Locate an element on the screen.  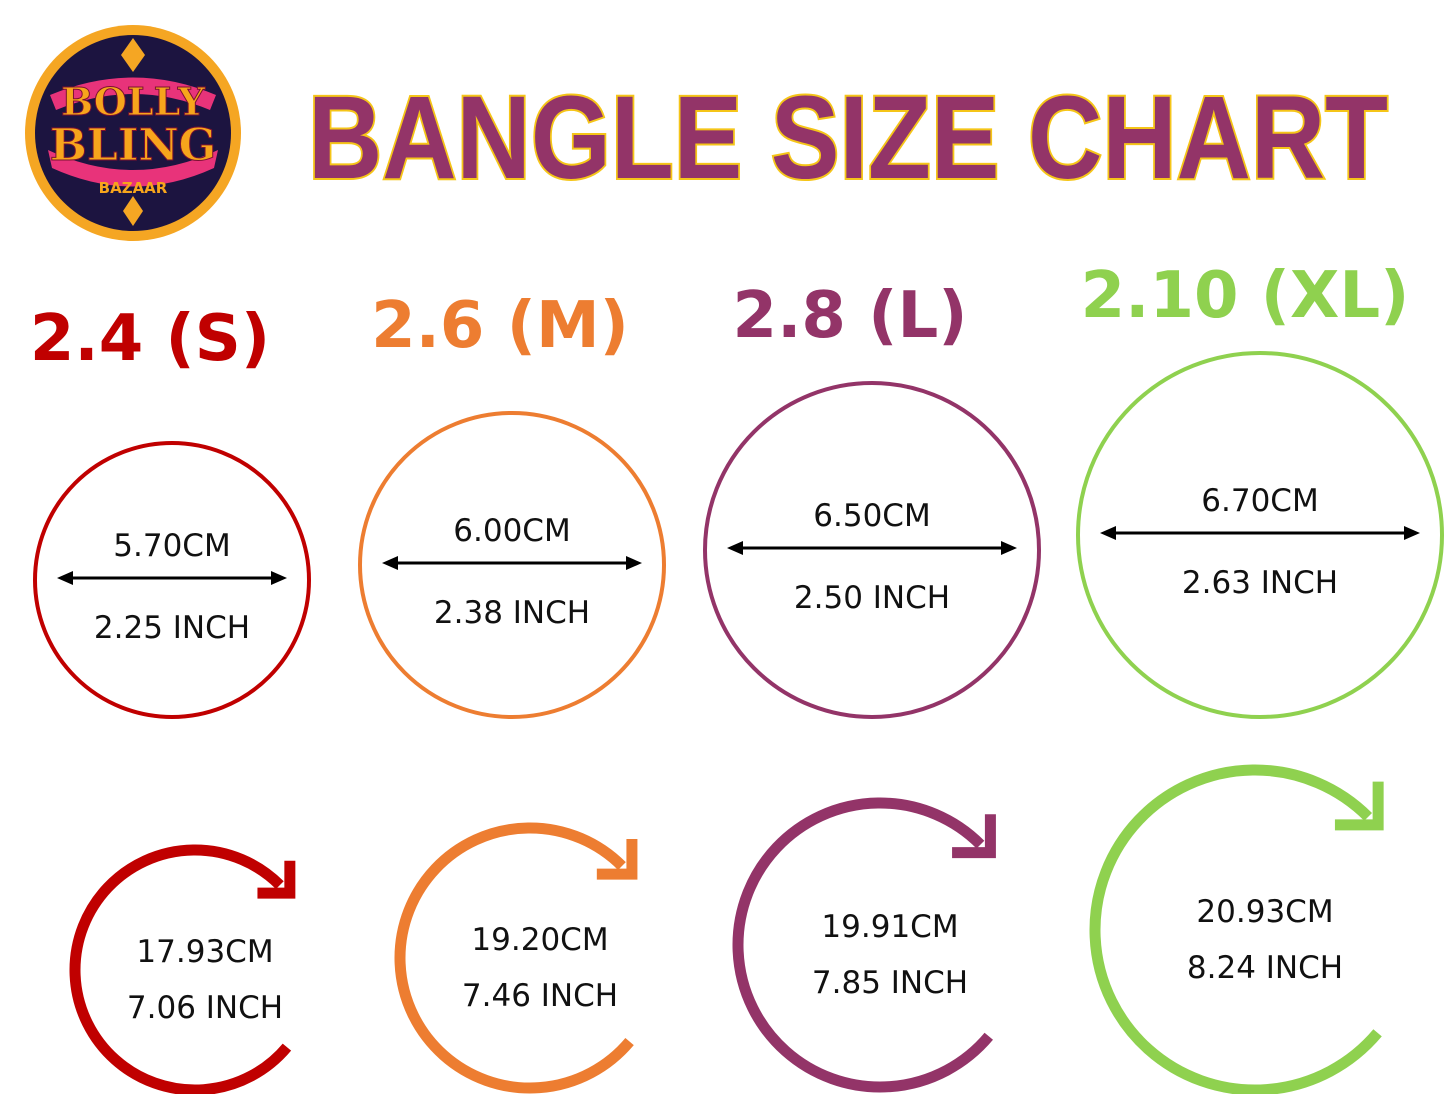
circumference-cm: 19.91CM is located at coordinates (889, 927).